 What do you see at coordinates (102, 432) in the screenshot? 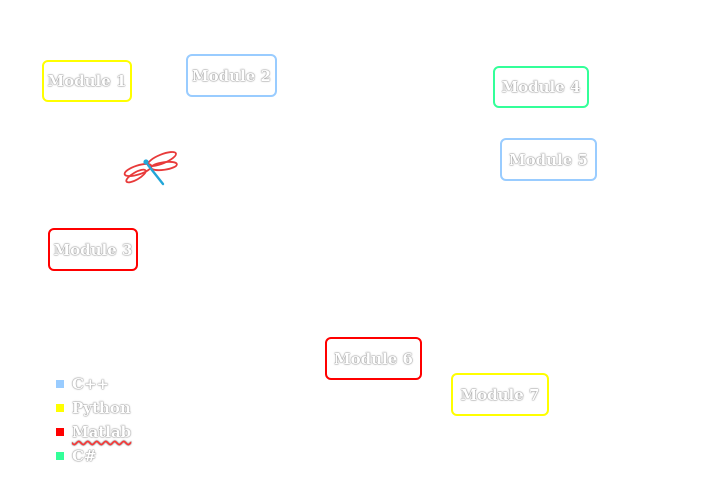
I see `legend-label: Matlab` at bounding box center [102, 432].